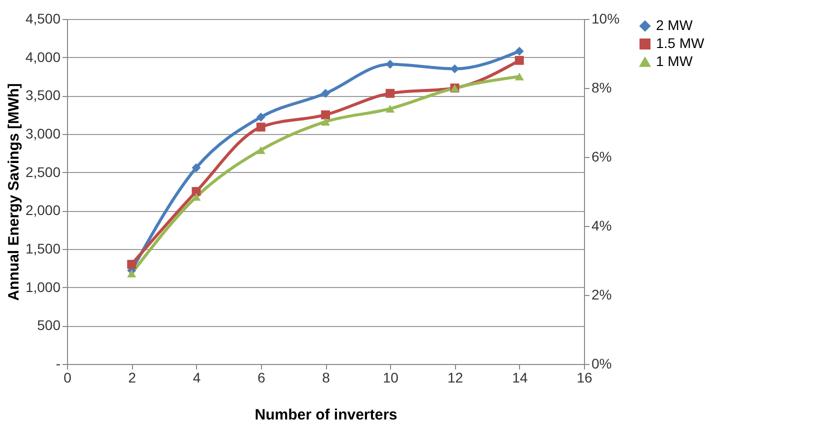 The height and width of the screenshot is (445, 829). Describe the element at coordinates (43, 172) in the screenshot. I see `y-tick-label: 2,500` at that location.